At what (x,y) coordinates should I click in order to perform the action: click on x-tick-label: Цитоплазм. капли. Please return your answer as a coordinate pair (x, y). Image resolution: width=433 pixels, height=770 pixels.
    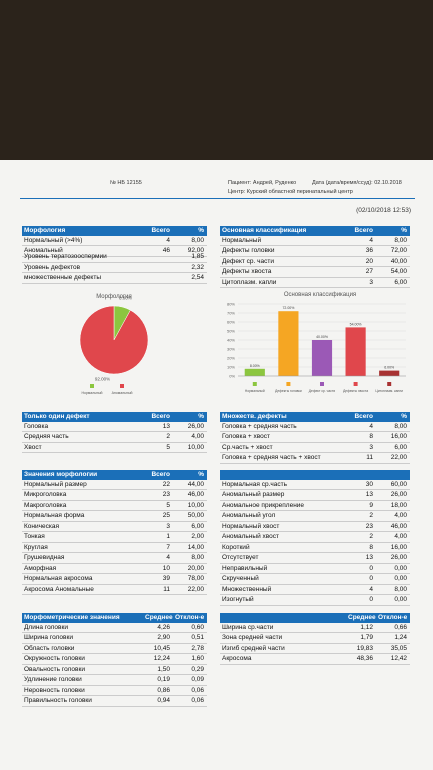
    Looking at the image, I should click on (389, 391).